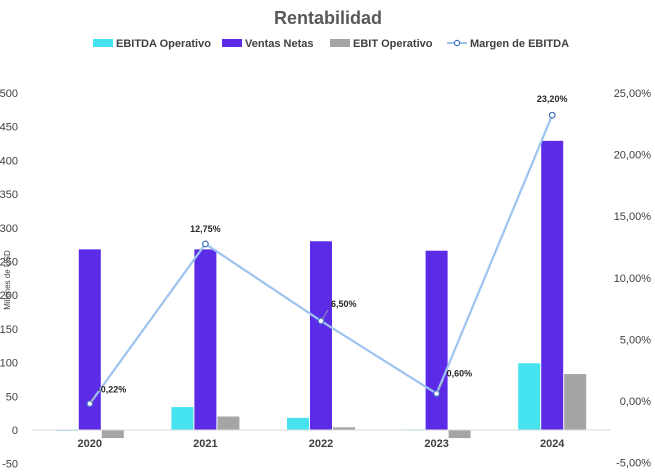 The height and width of the screenshot is (475, 655). What do you see at coordinates (575, 402) in the screenshot?
I see `bar-ebit-operativo-2024` at bounding box center [575, 402].